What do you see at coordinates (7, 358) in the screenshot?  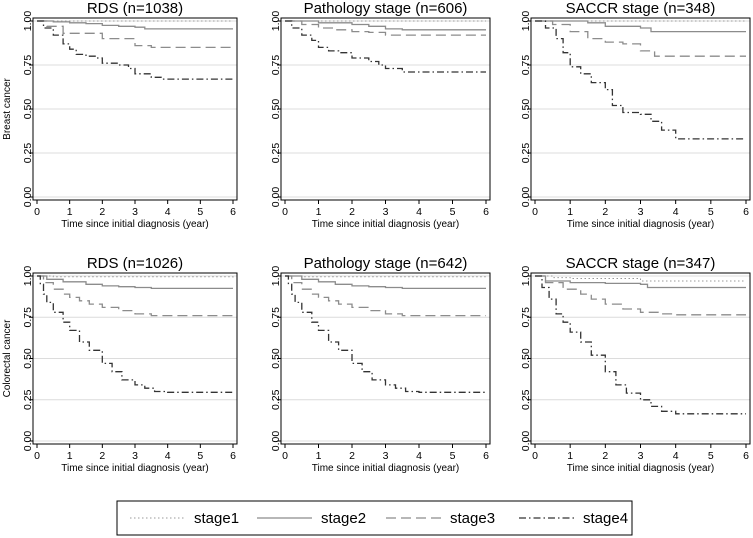 I see `row-label: Colorectal cancer` at bounding box center [7, 358].